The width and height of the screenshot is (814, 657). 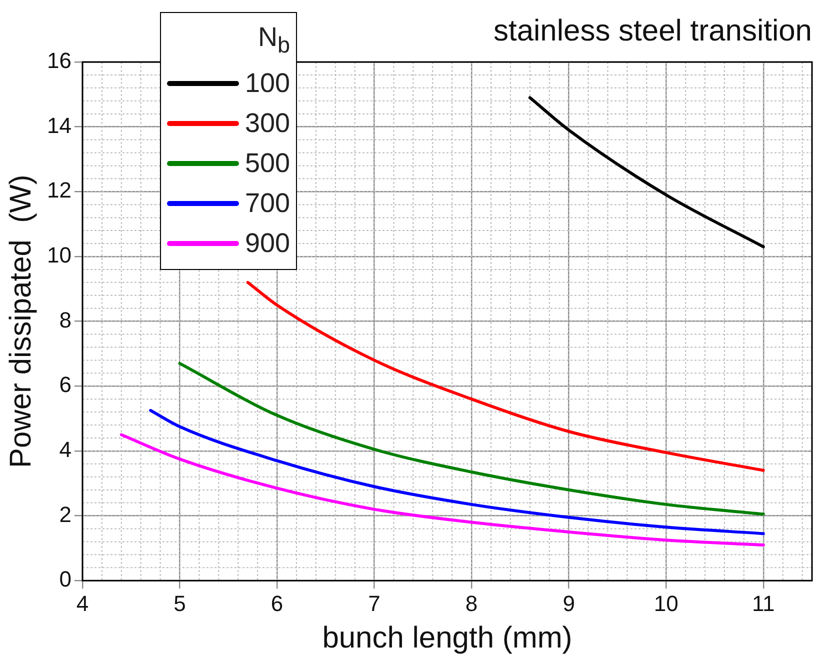 What do you see at coordinates (267, 243) in the screenshot?
I see `legend-label: 900` at bounding box center [267, 243].